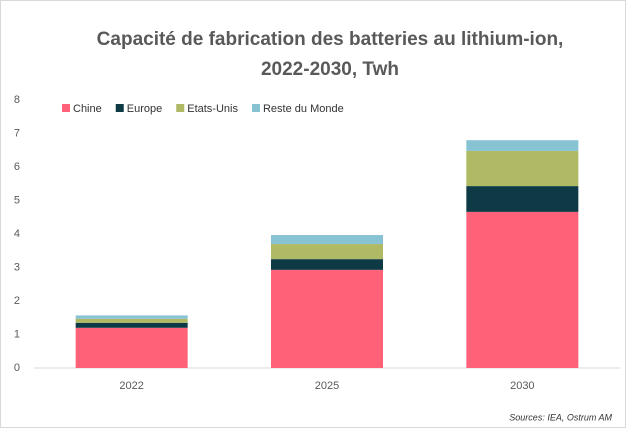  What do you see at coordinates (303, 109) in the screenshot?
I see `legend-label: Reste du Monde` at bounding box center [303, 109].